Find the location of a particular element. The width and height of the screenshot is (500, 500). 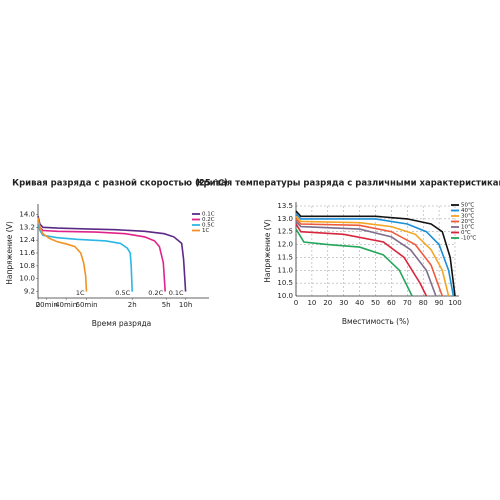

x-tick-label: 2h is located at coordinates (132, 305).